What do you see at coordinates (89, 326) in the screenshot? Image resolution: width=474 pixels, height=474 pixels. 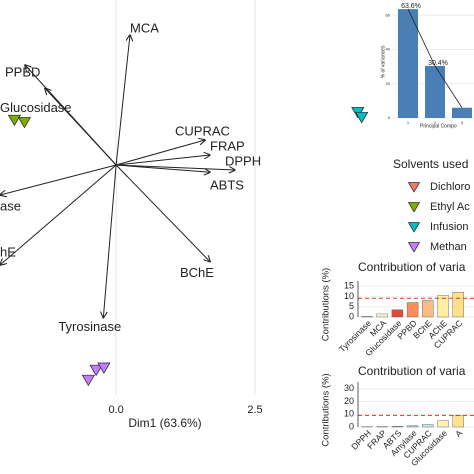 I see `variable-label: Tyrosinase` at bounding box center [89, 326].